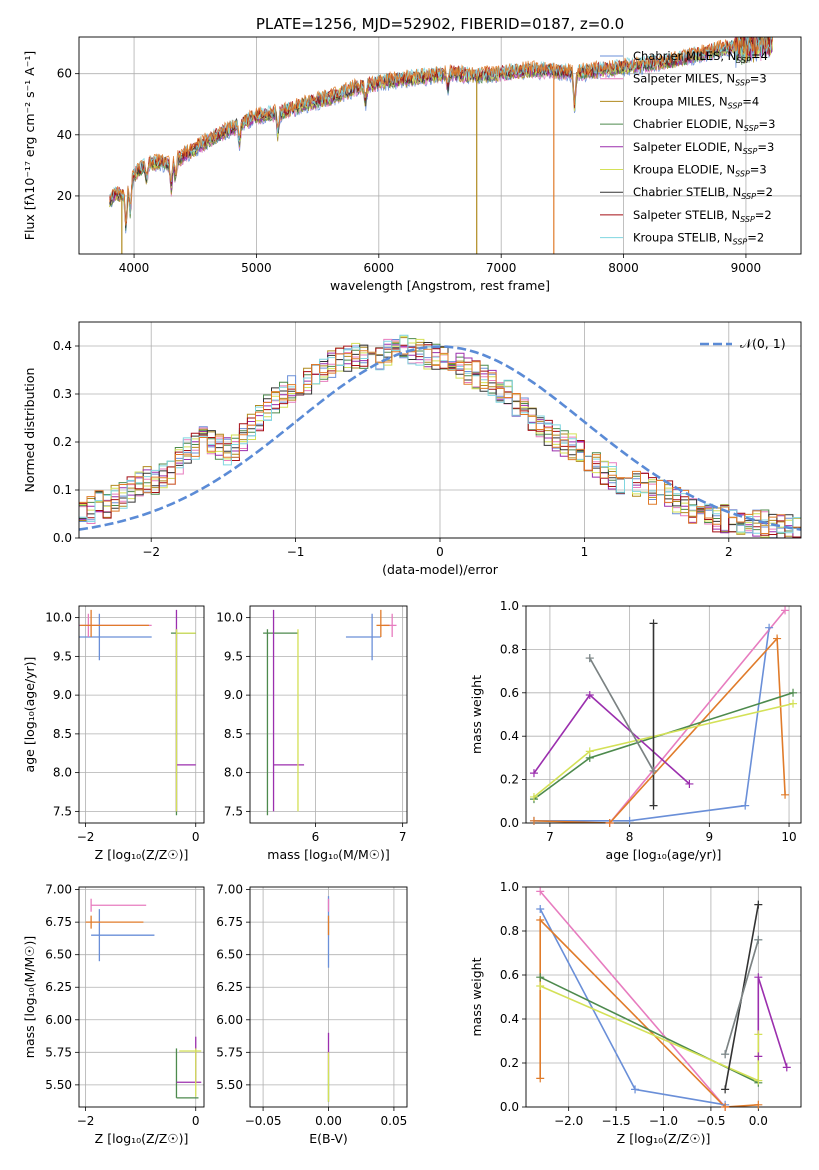  I want to click on y-tick-label: 5.50, so click(229, 1085).